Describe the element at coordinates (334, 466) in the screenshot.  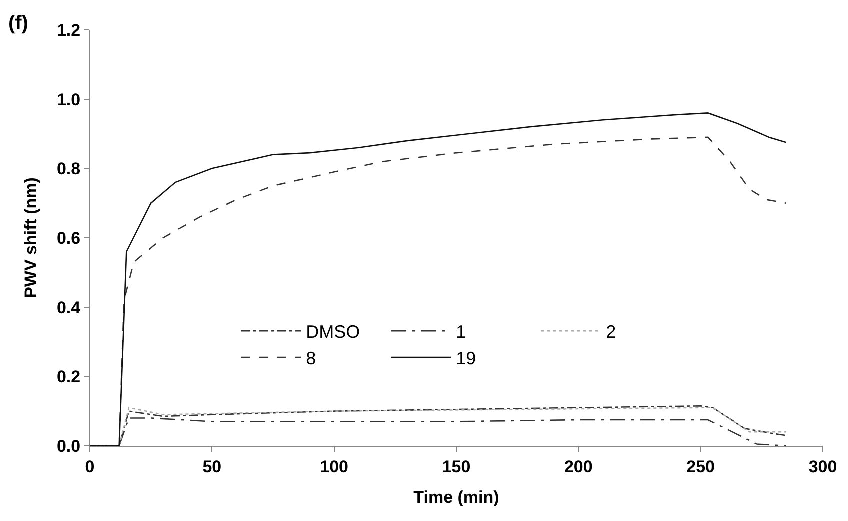
I see `x-tick-label: 100` at that location.